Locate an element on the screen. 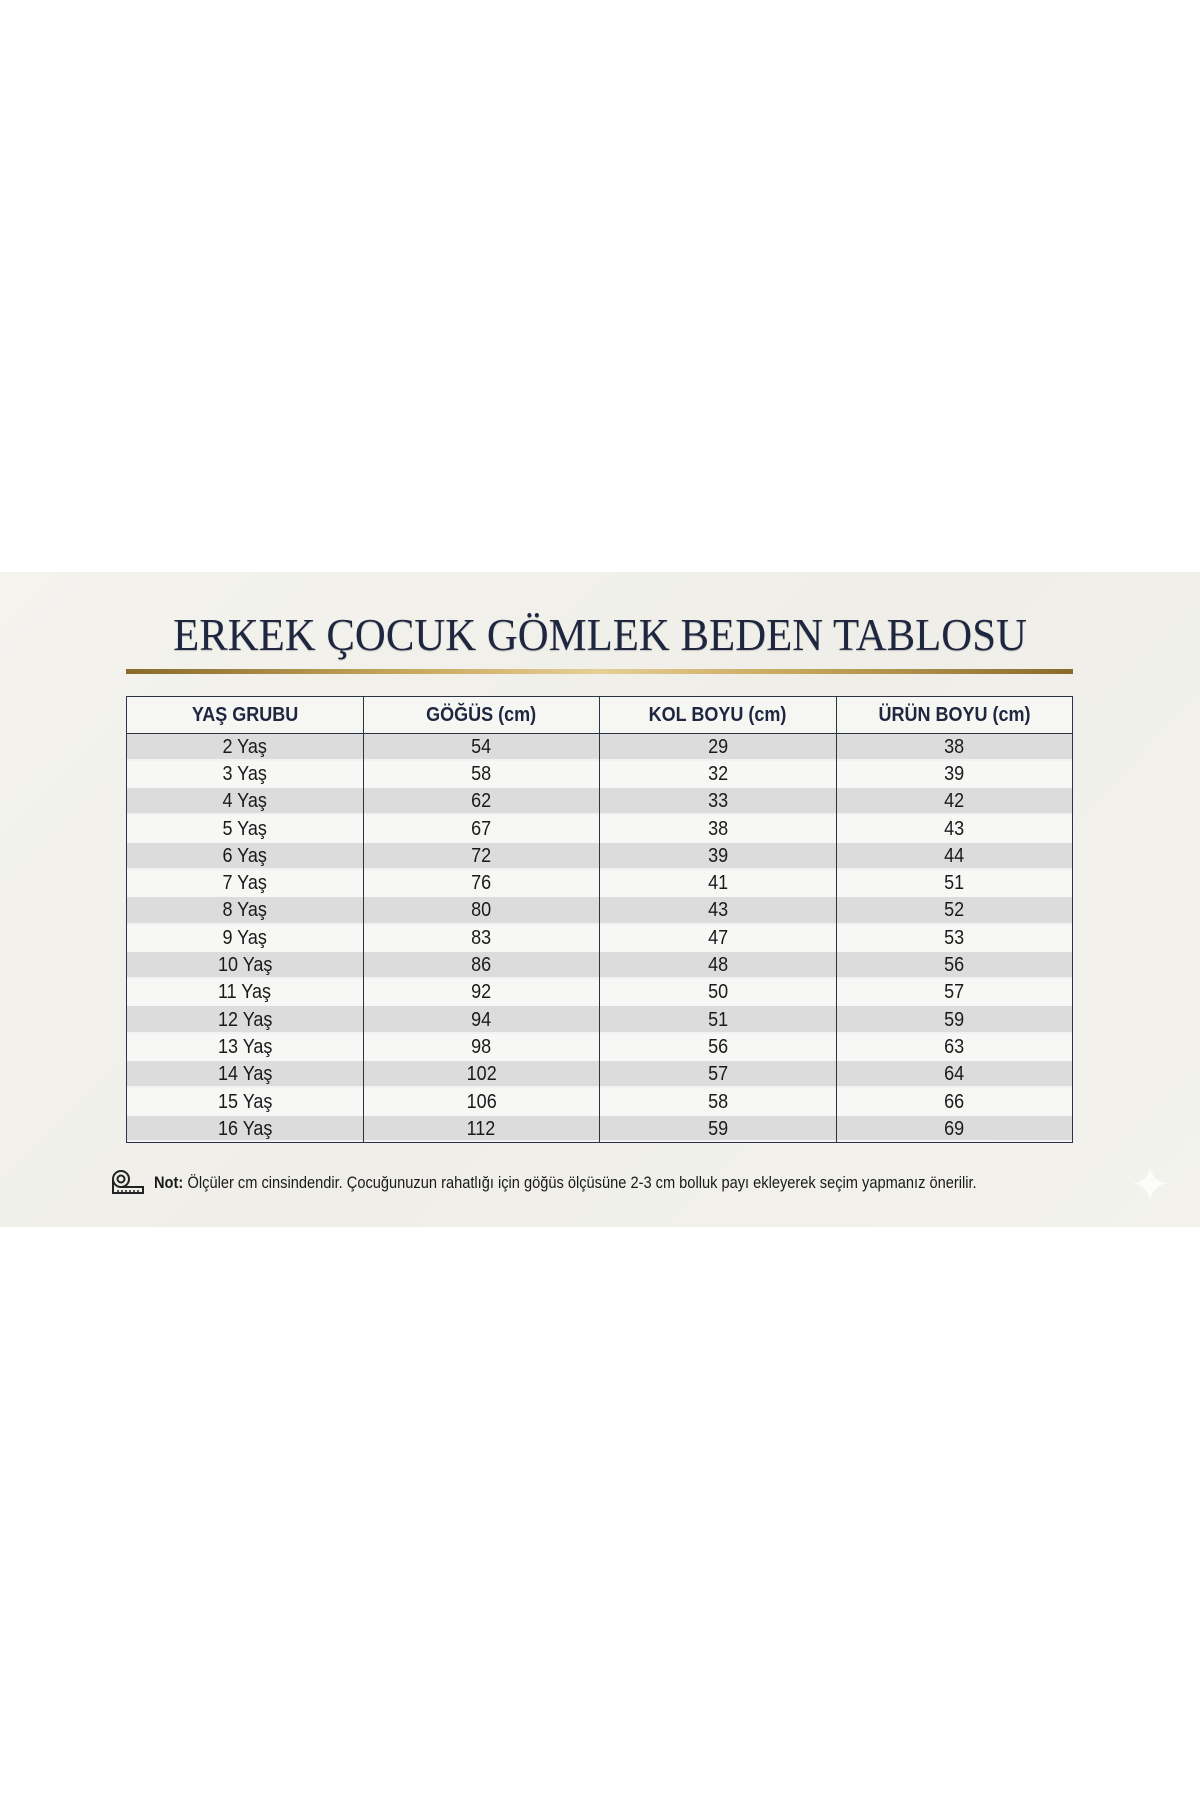 Image resolution: width=1200 pixels, height=1800 pixels. column-header: GÖĞÜS (cm) is located at coordinates (481, 715).